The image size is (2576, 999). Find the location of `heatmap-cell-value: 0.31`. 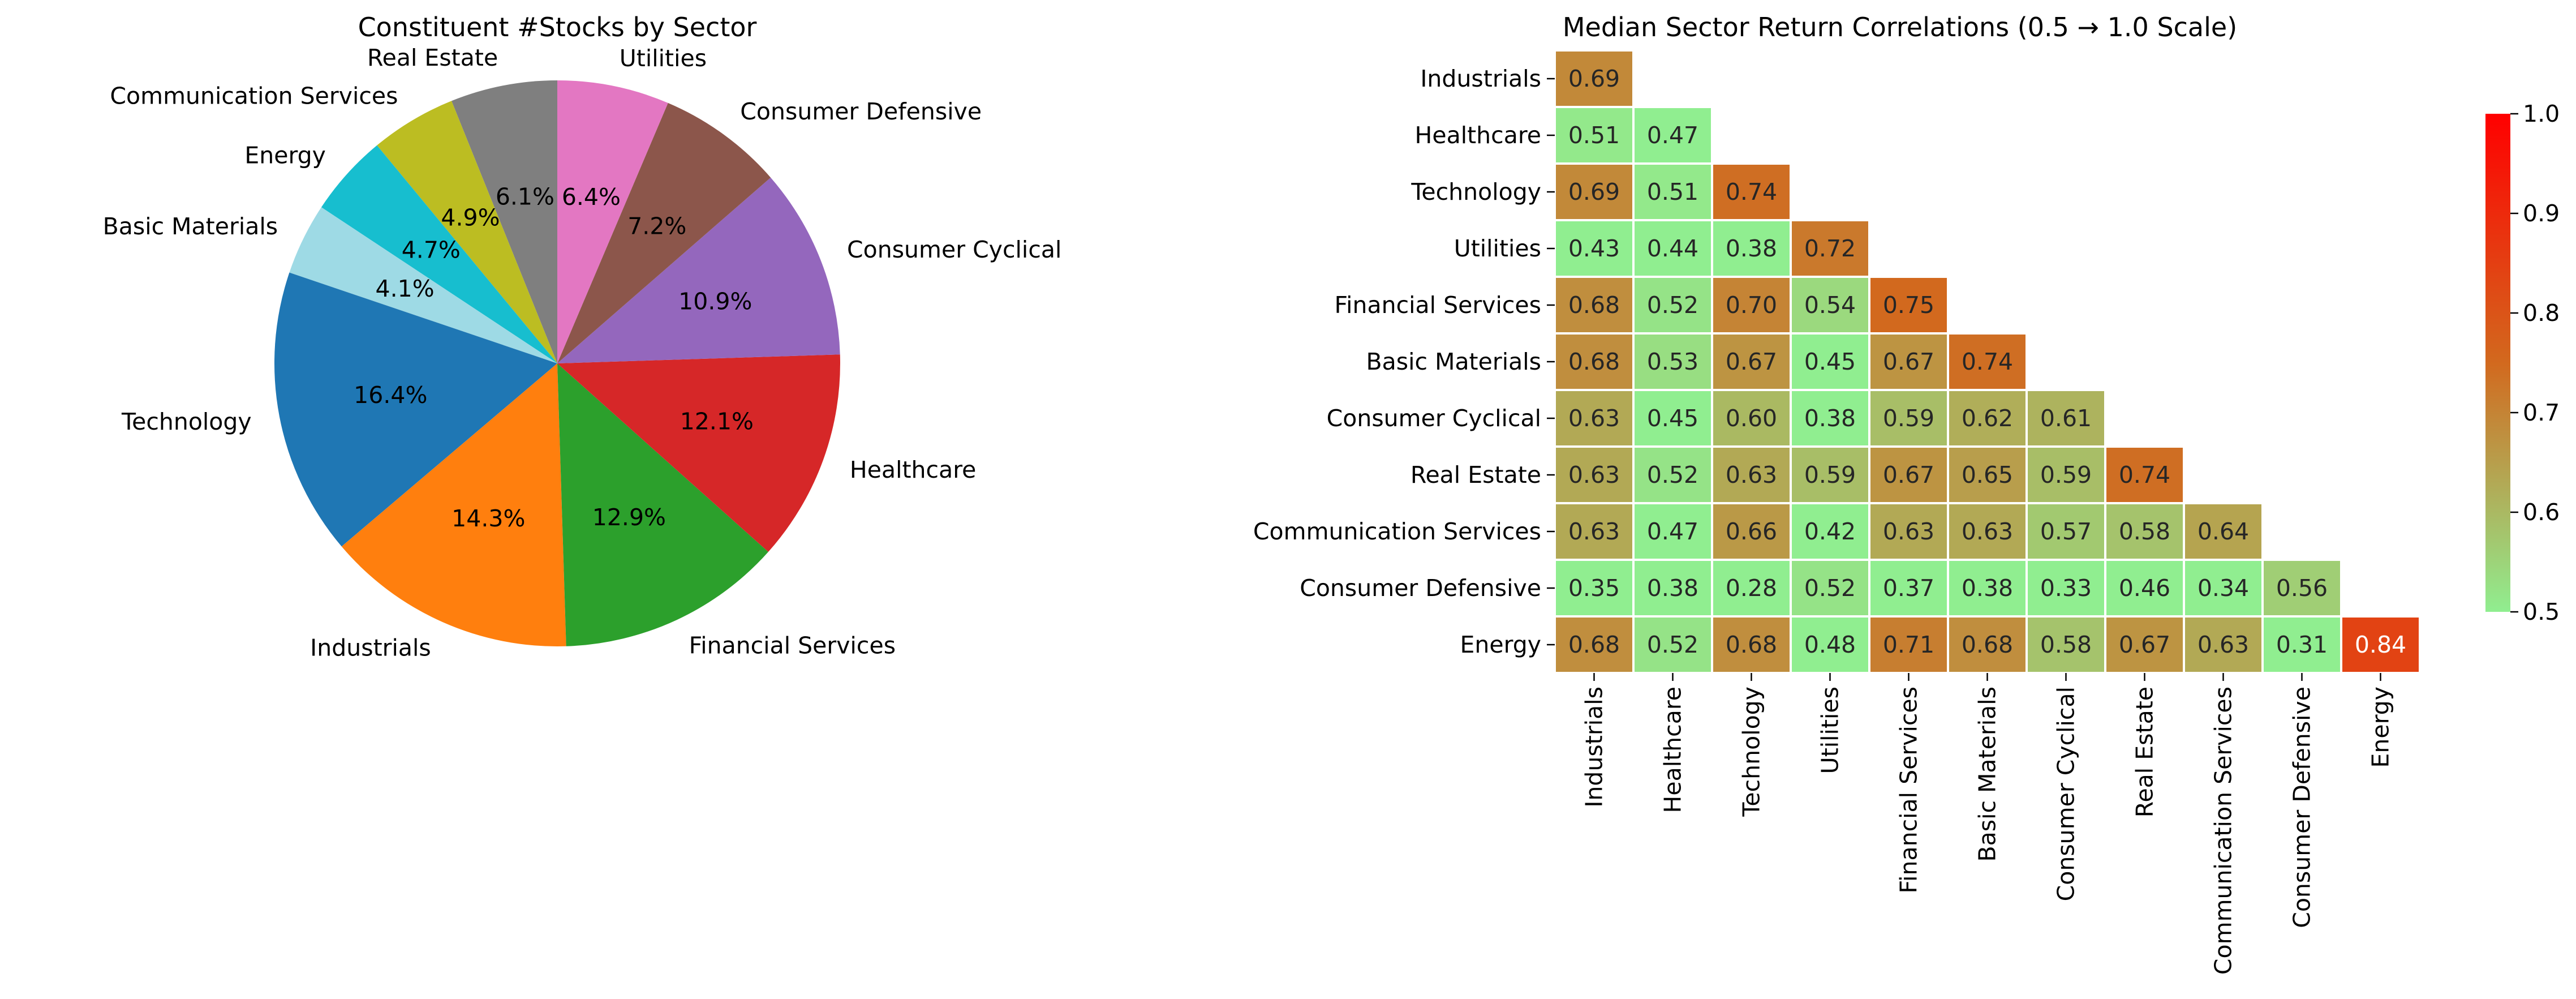

heatmap-cell-value: 0.31 is located at coordinates (2302, 645).